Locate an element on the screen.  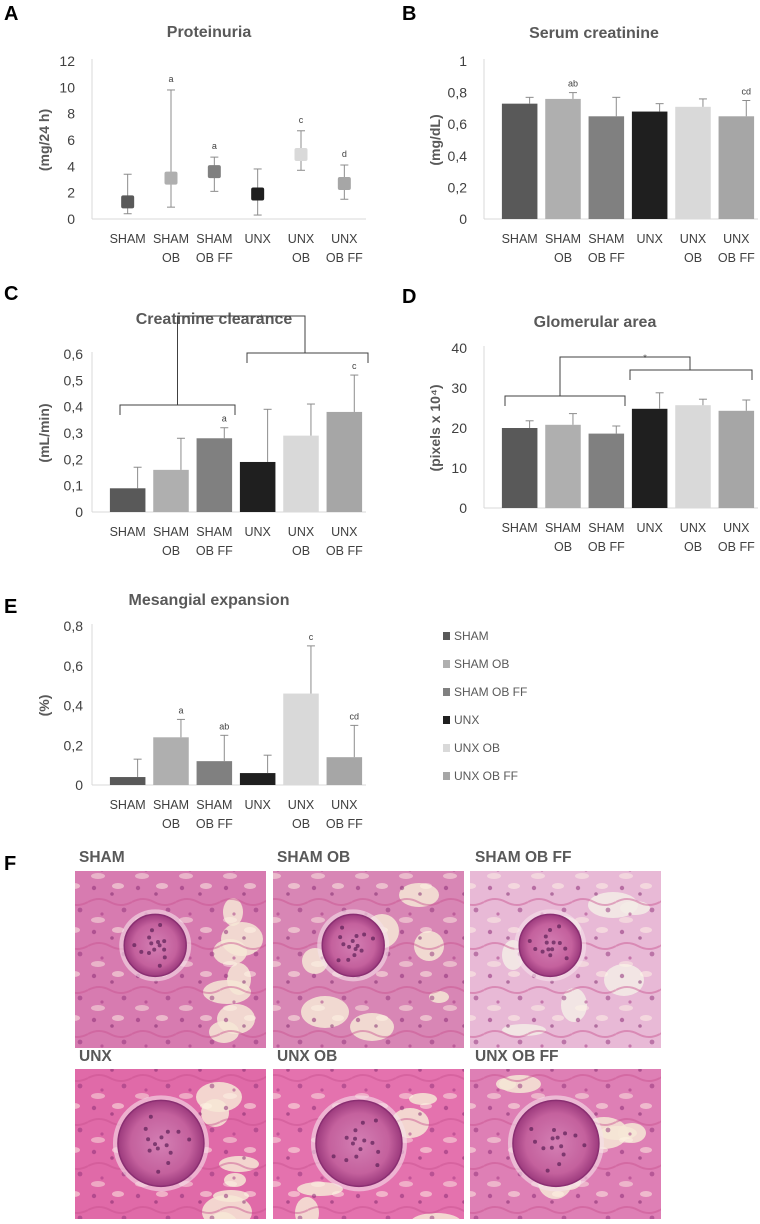
significance-label: ab is located at coordinates (573, 84).